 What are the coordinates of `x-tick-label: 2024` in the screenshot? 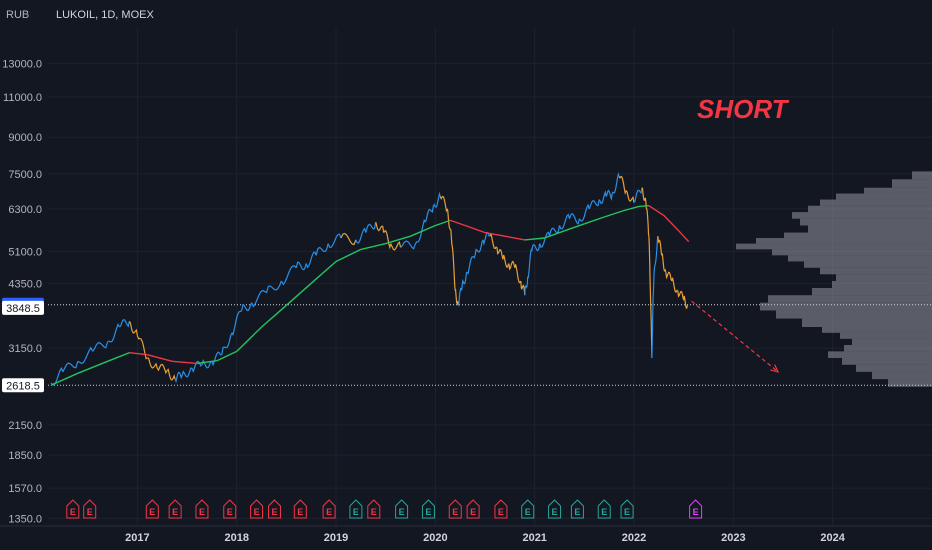 It's located at (832, 538).